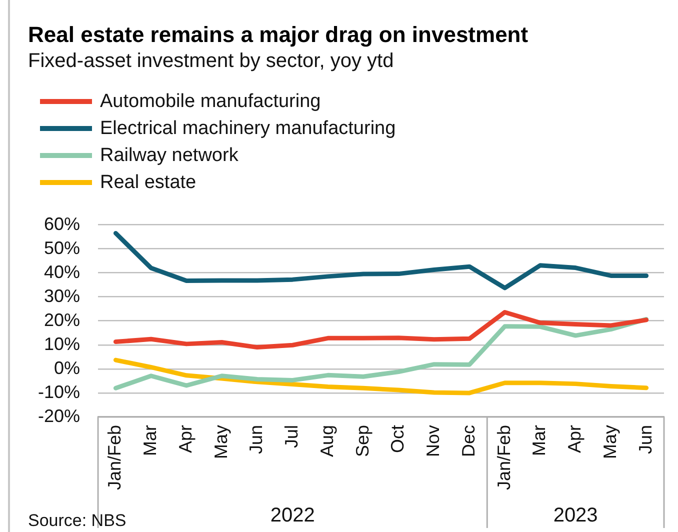 This screenshot has height=532, width=678. Describe the element at coordinates (67, 368) in the screenshot. I see `y-tick-label: 0%` at that location.